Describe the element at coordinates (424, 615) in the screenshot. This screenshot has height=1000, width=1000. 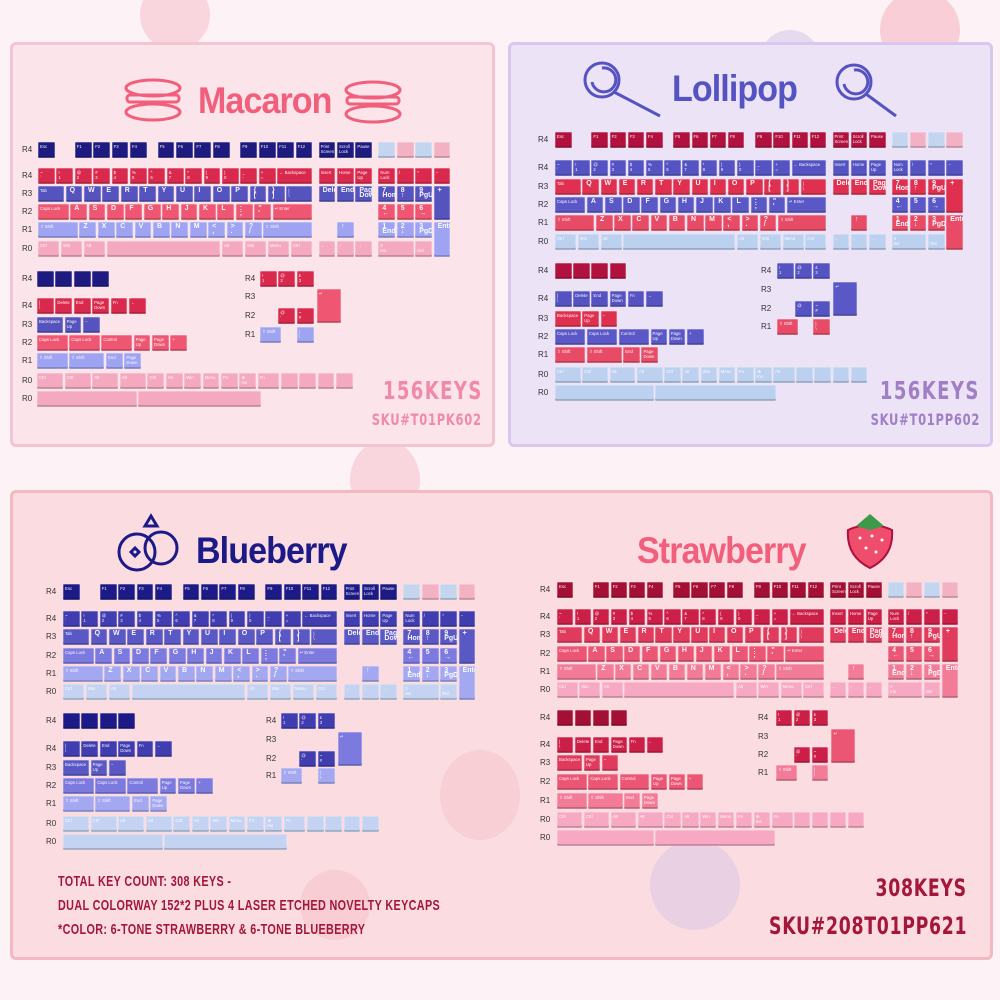
I see `key-legend: /` at that location.